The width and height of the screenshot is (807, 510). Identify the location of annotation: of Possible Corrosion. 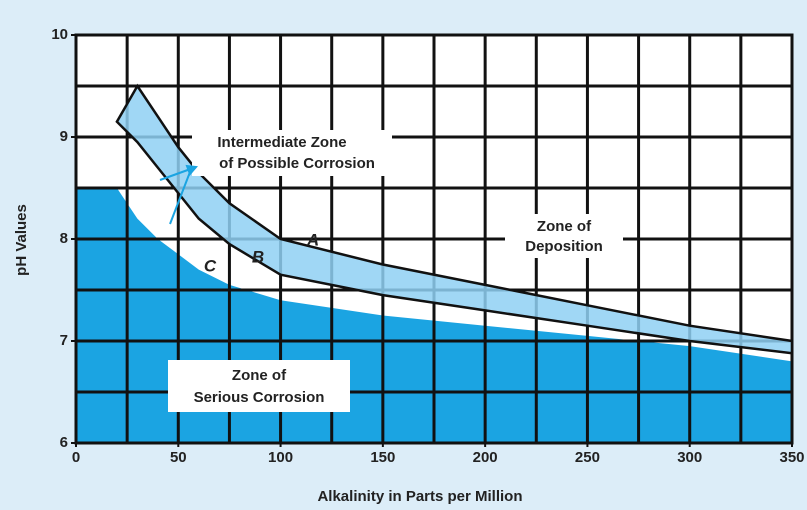
(297, 163).